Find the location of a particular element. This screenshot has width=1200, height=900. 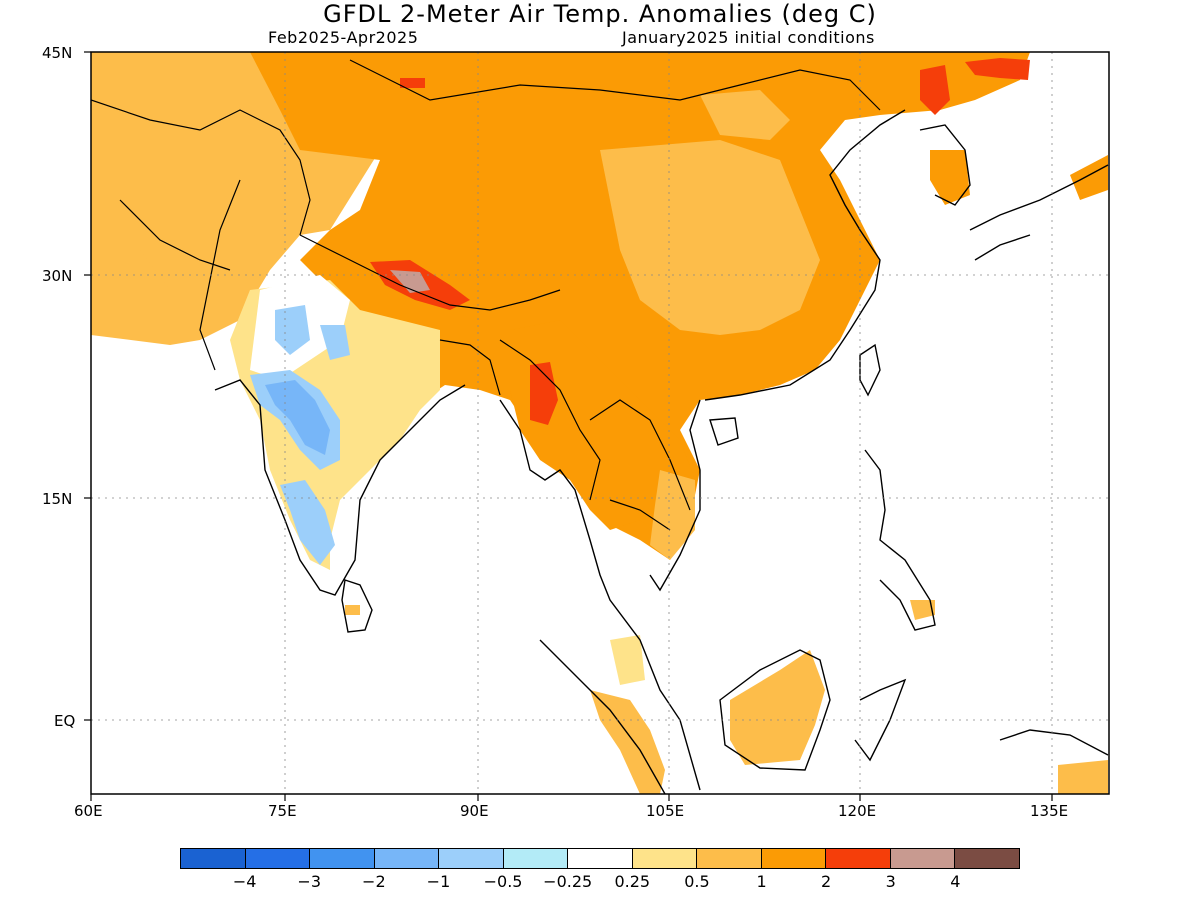

hot-anomaly-spot-mongolia is located at coordinates (412, 83).